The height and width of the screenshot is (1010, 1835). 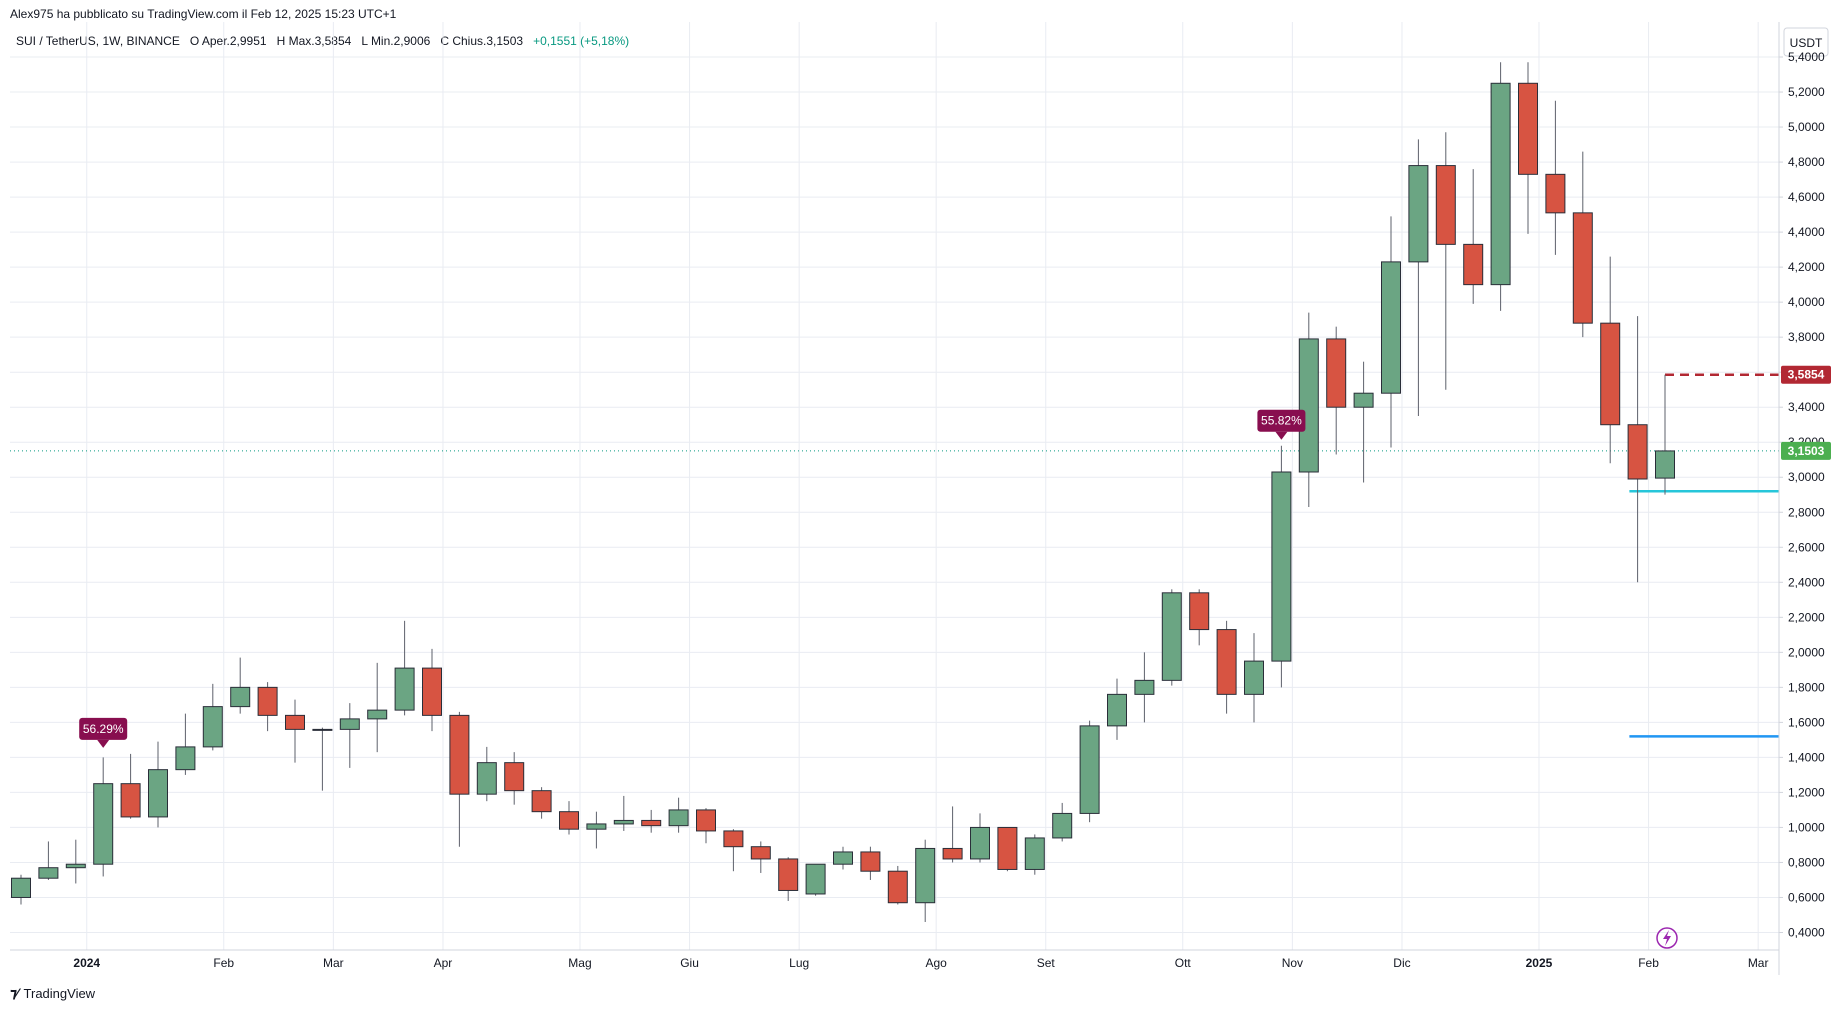 I want to click on close-value: Chius.3,1503, so click(x=488, y=41).